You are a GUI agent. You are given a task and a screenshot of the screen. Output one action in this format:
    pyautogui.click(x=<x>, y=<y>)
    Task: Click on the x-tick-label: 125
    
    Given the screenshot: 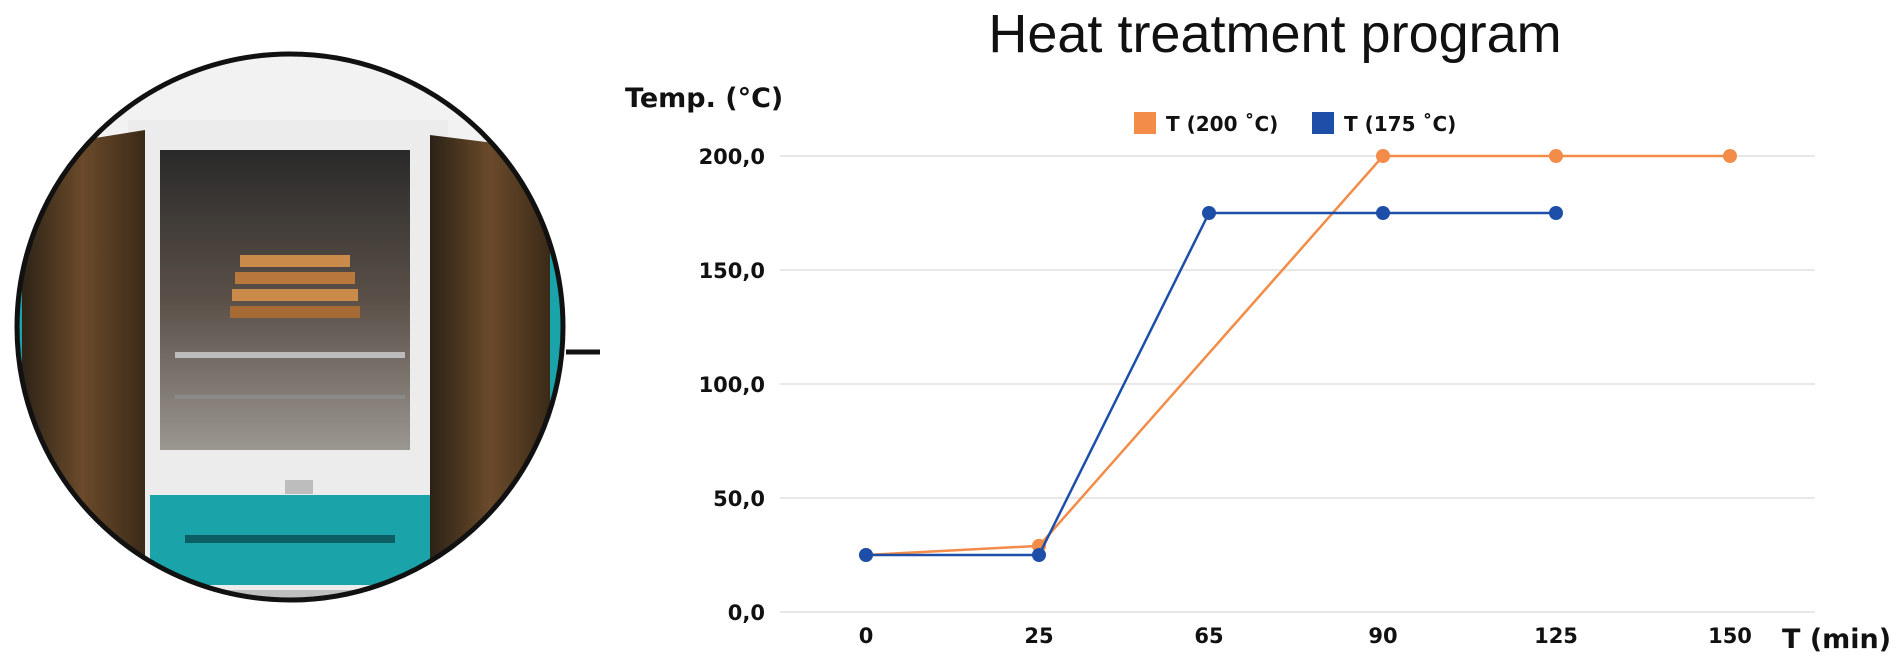 What is the action you would take?
    pyautogui.click(x=1556, y=636)
    